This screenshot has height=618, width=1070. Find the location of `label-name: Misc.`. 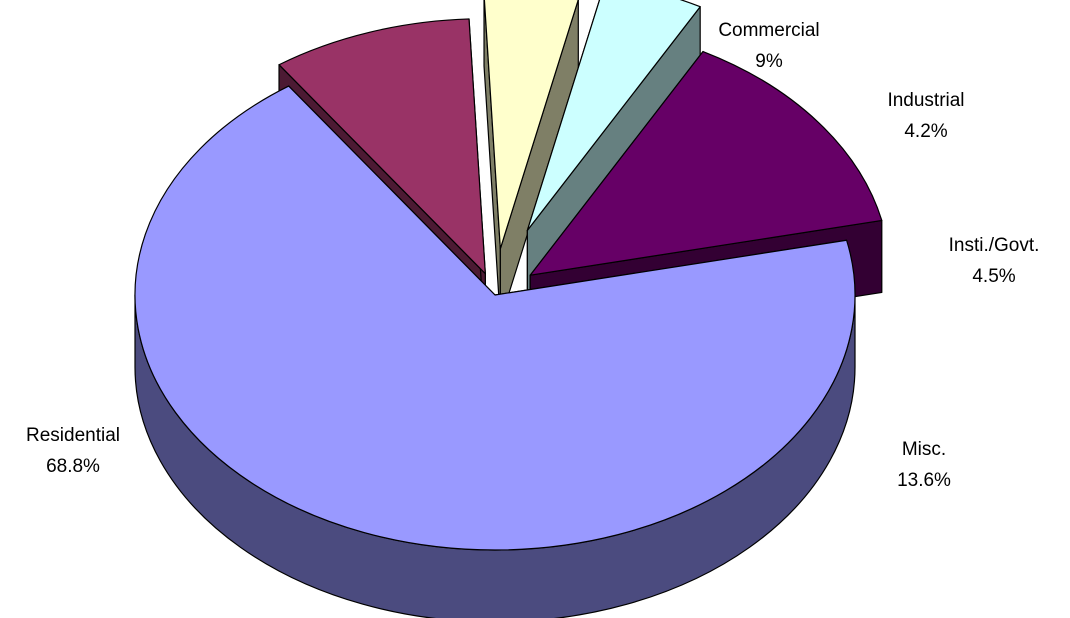

label-name: Misc. is located at coordinates (924, 449).